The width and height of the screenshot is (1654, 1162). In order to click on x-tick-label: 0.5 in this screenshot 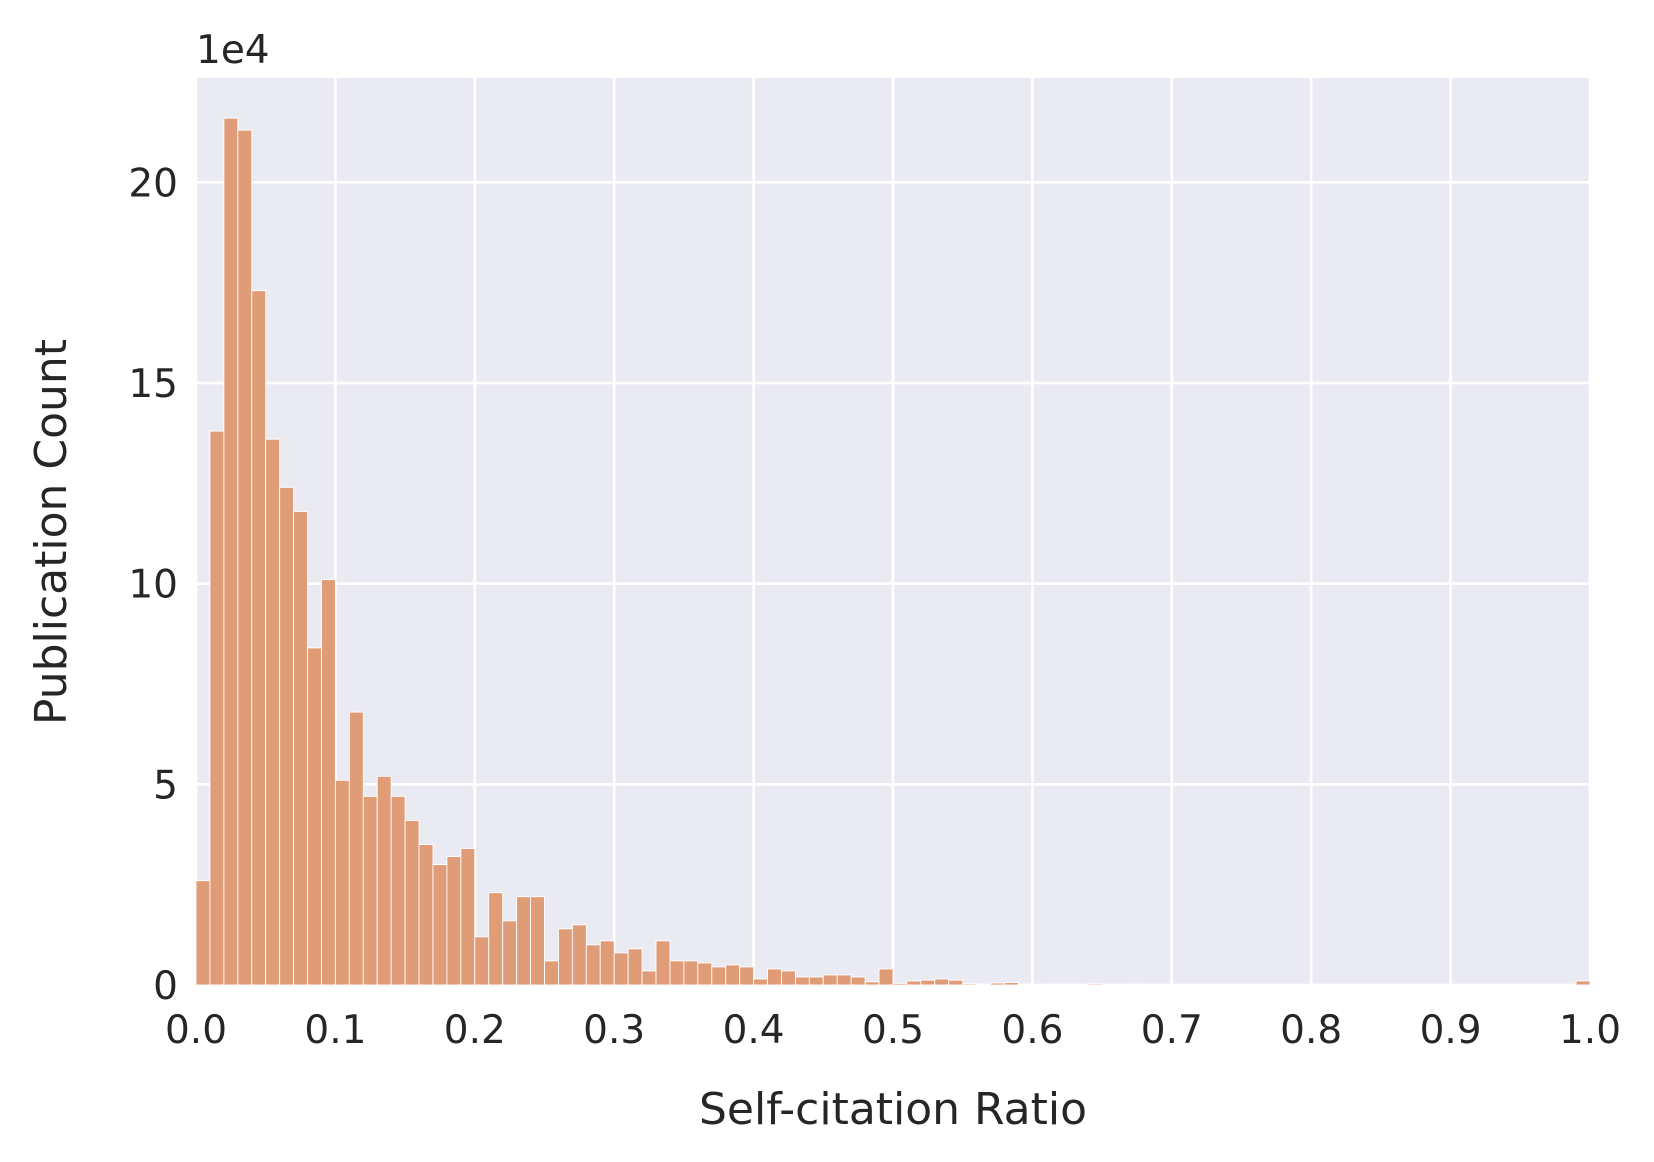, I will do `click(893, 1030)`.